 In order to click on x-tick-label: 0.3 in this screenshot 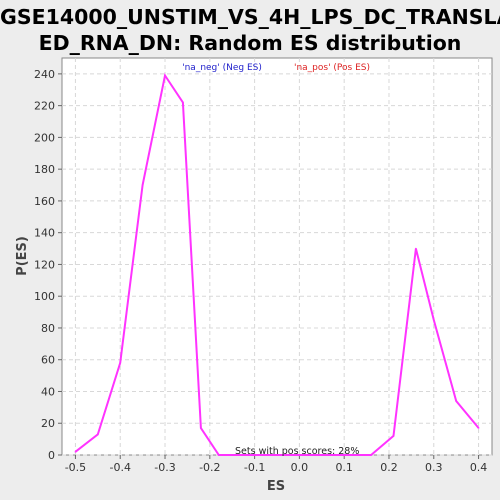, I will do `click(434, 467)`.